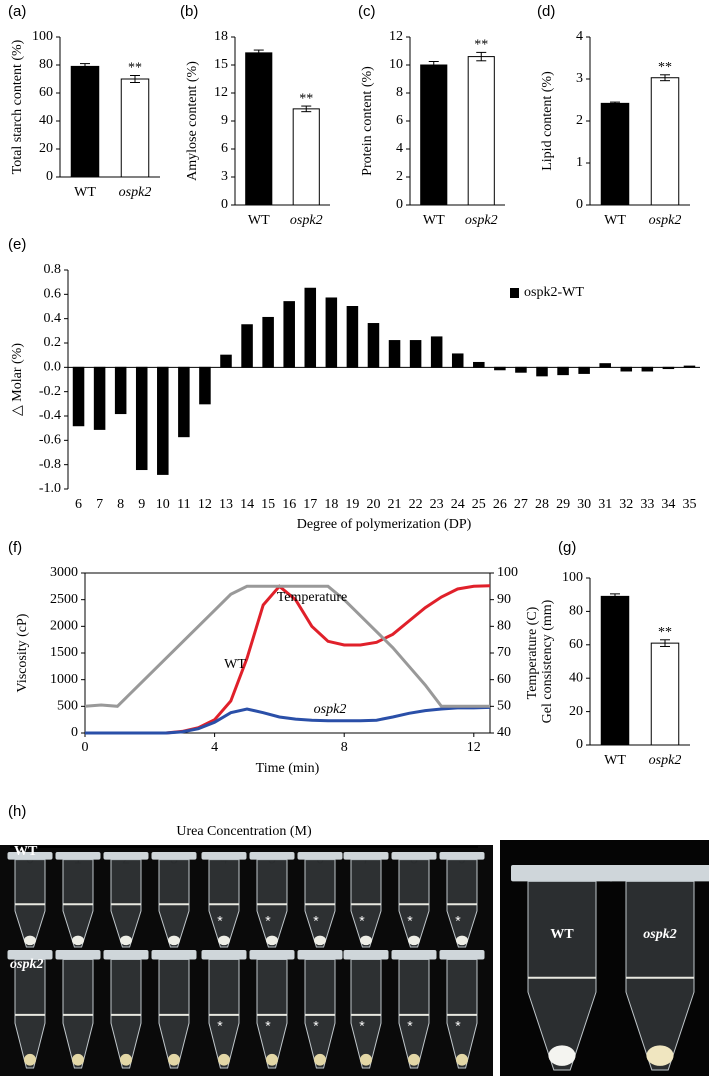 The width and height of the screenshot is (709, 1076). I want to click on y-tick-label: 4, so click(579, 36).